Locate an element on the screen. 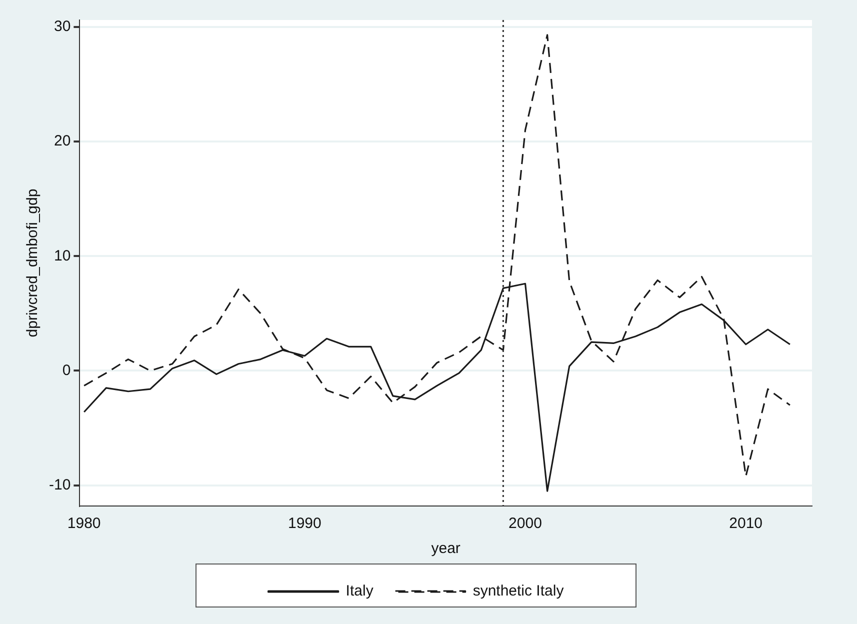 This screenshot has width=857, height=624. y-tick-label: -10 is located at coordinates (59, 485).